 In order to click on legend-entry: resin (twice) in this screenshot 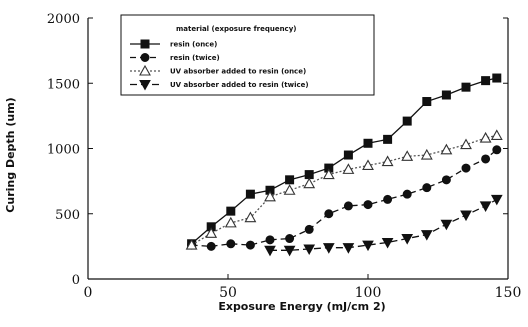, I will do `click(175, 57)`.